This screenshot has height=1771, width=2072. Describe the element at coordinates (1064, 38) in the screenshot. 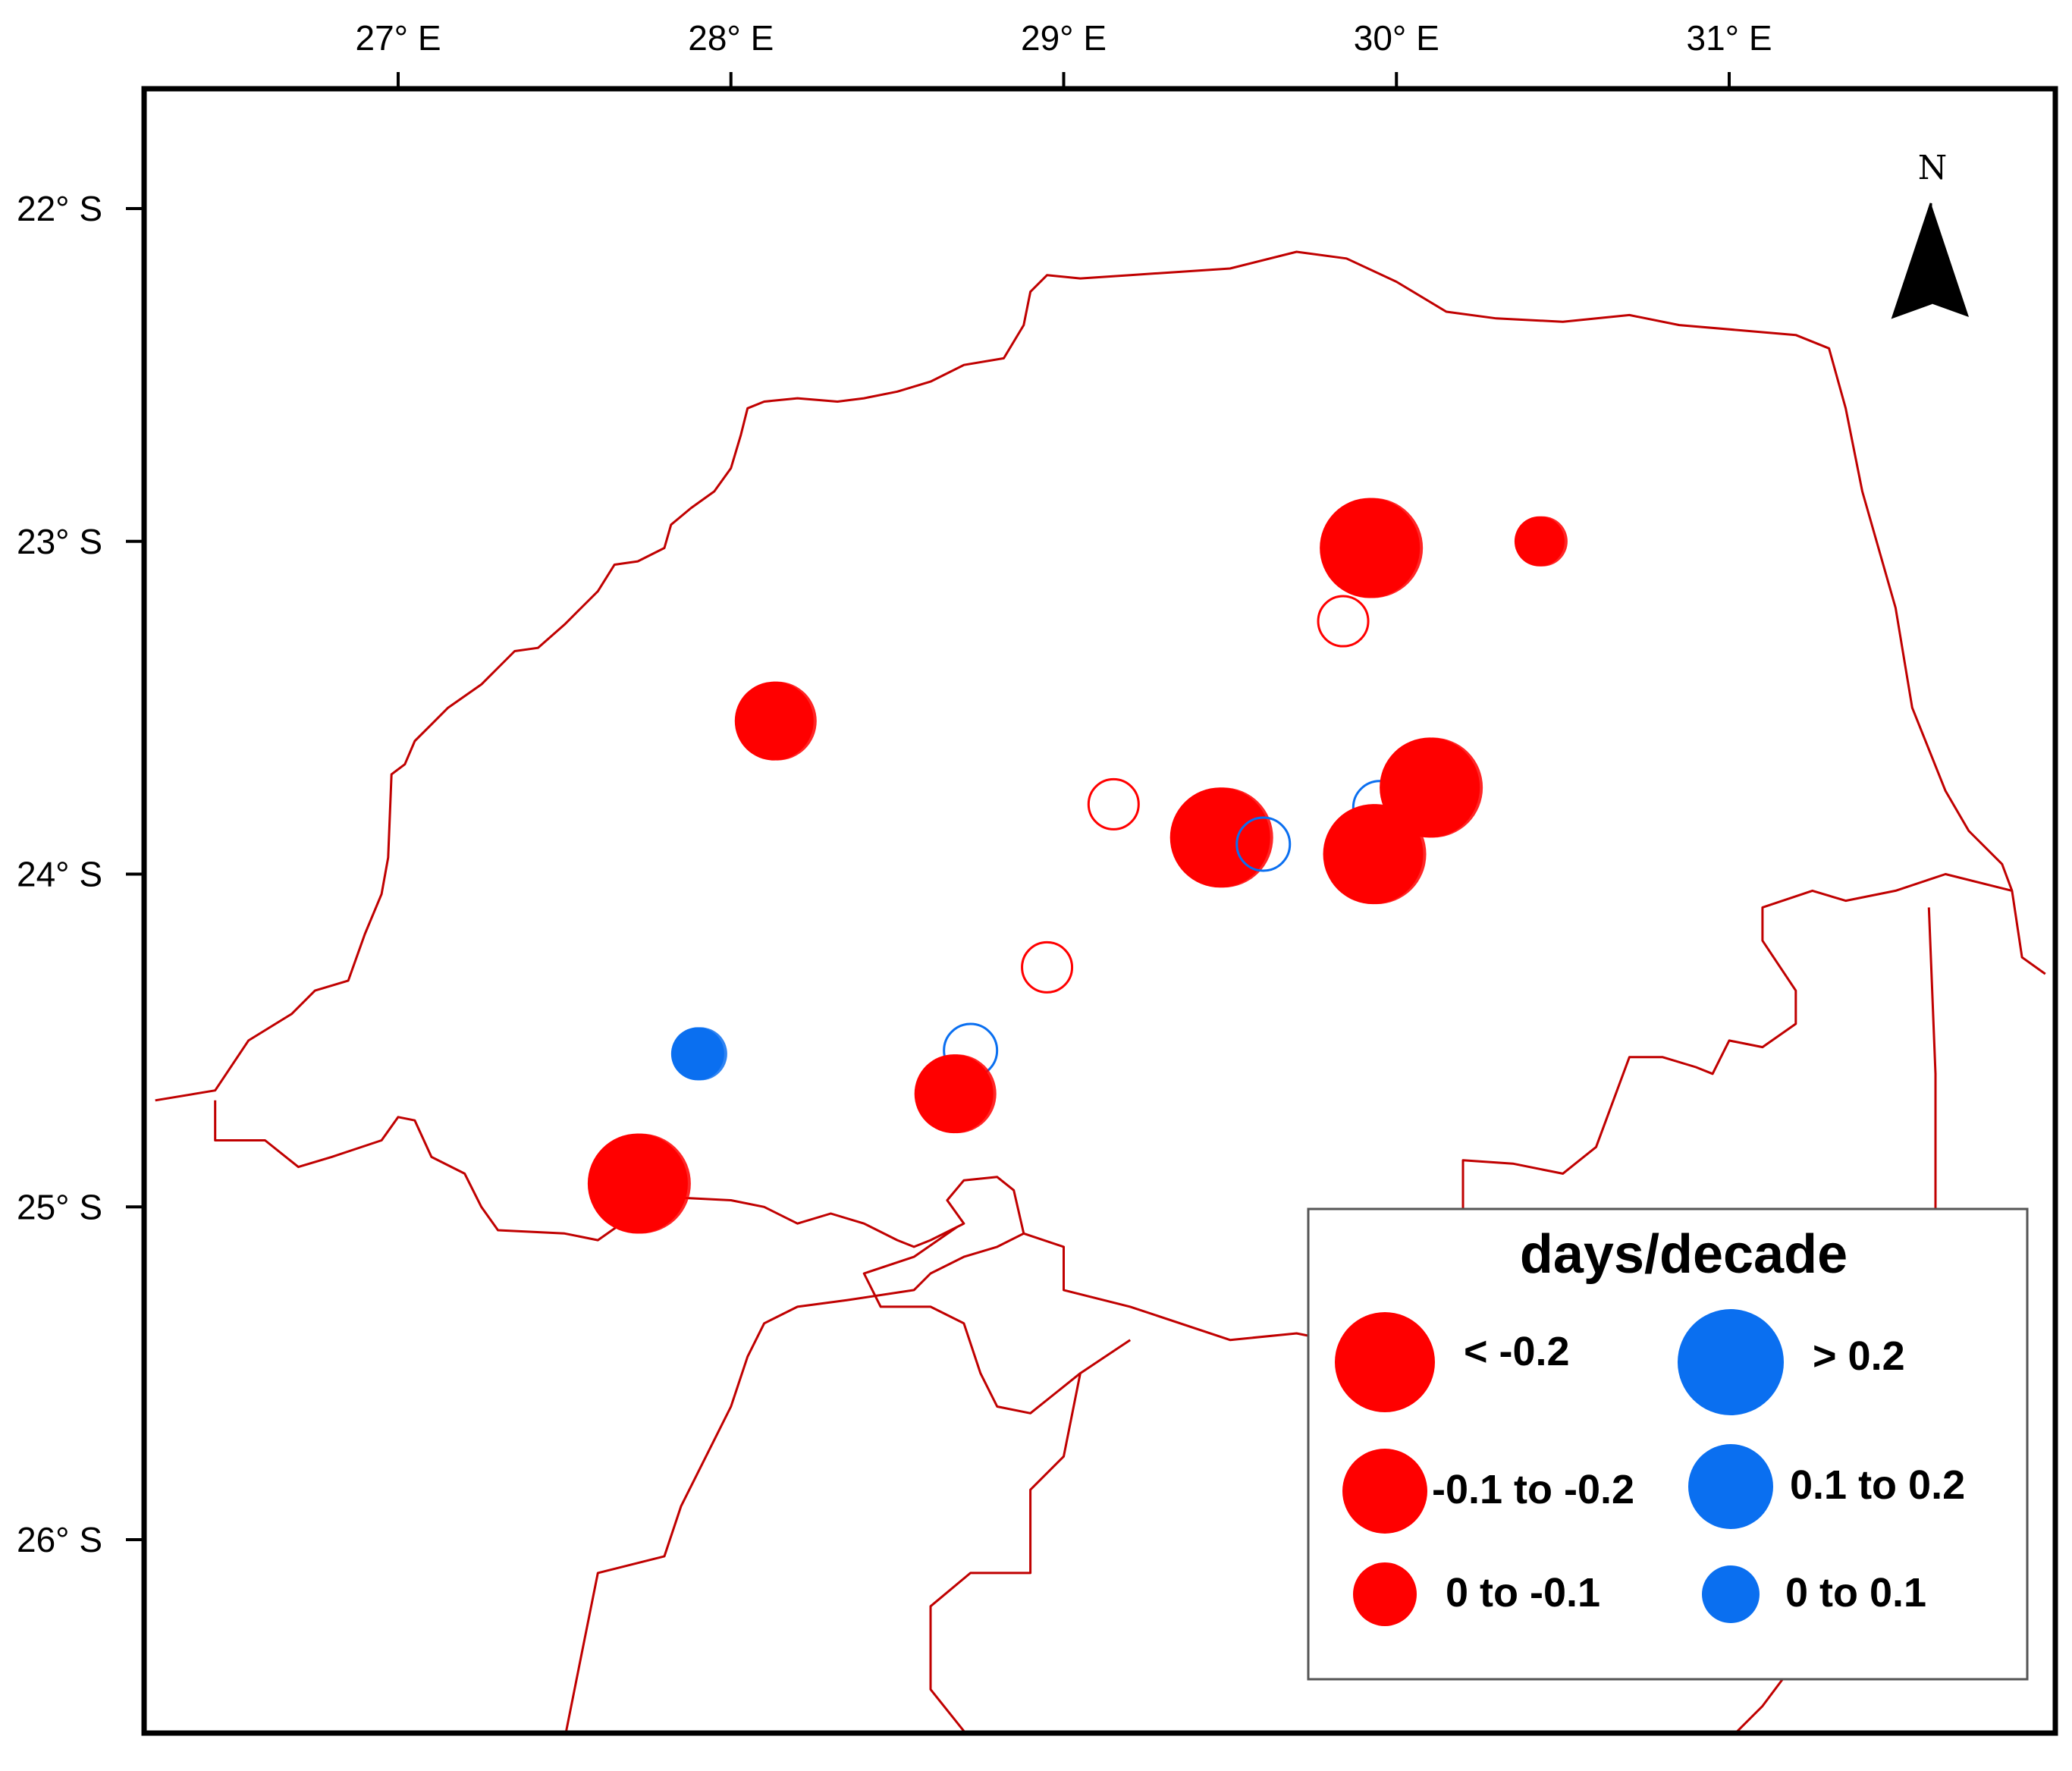

I see `lon-tick-label: 29° E` at that location.